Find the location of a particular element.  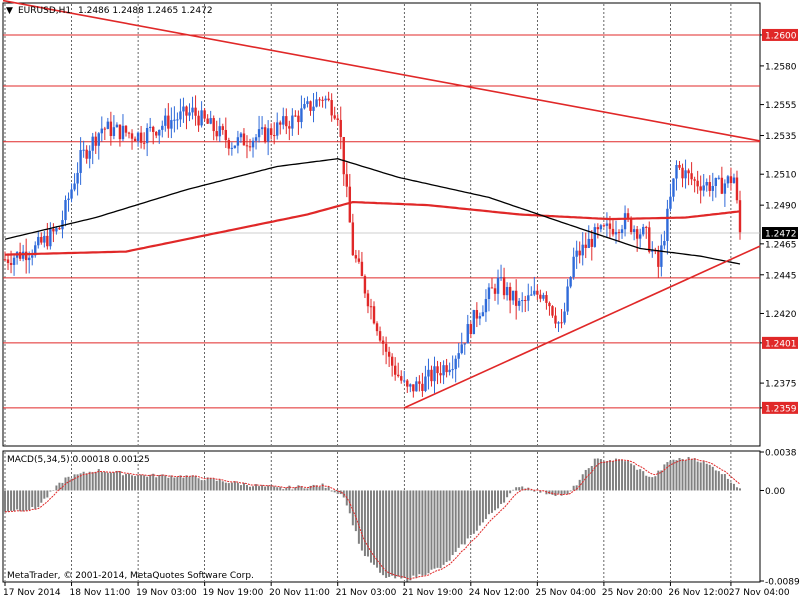

ma-slow-line is located at coordinates (372, 228).